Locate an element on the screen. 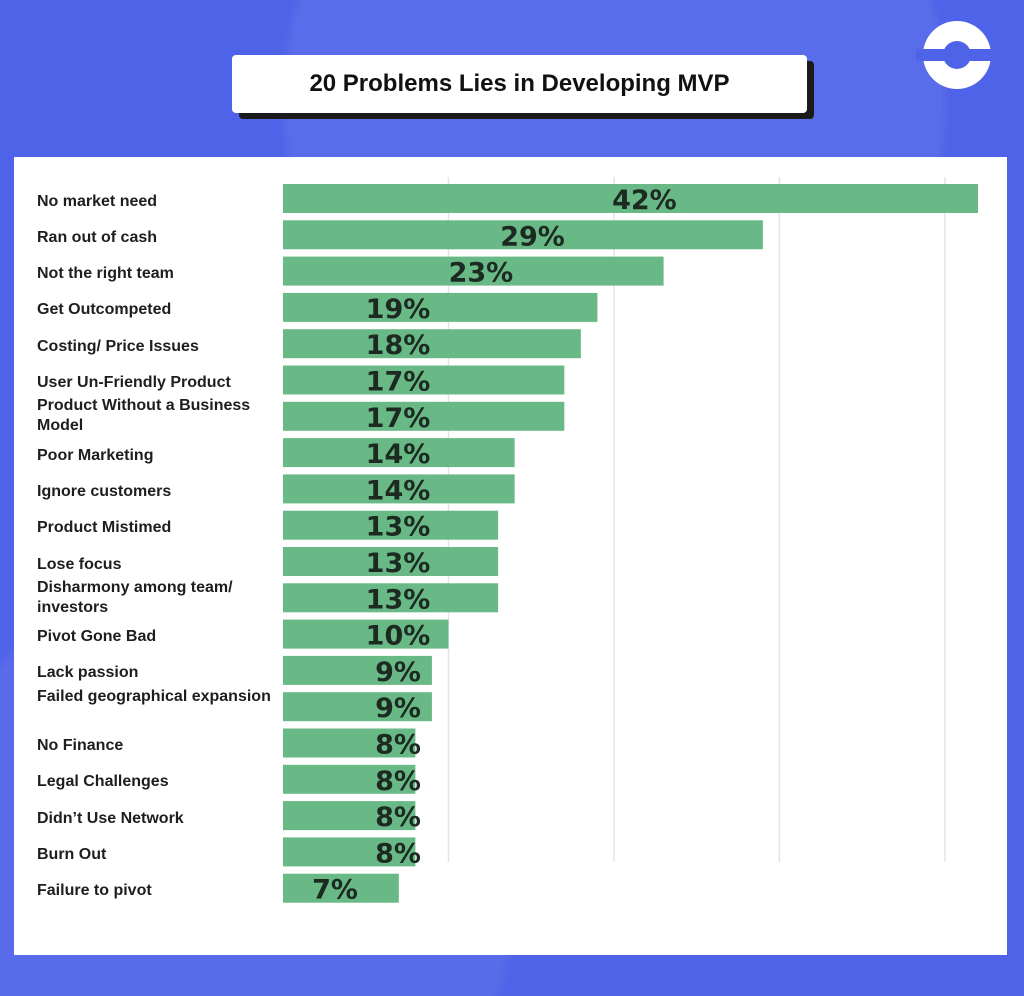  category-label-6: User Un-Friendly Product is located at coordinates (134, 382).